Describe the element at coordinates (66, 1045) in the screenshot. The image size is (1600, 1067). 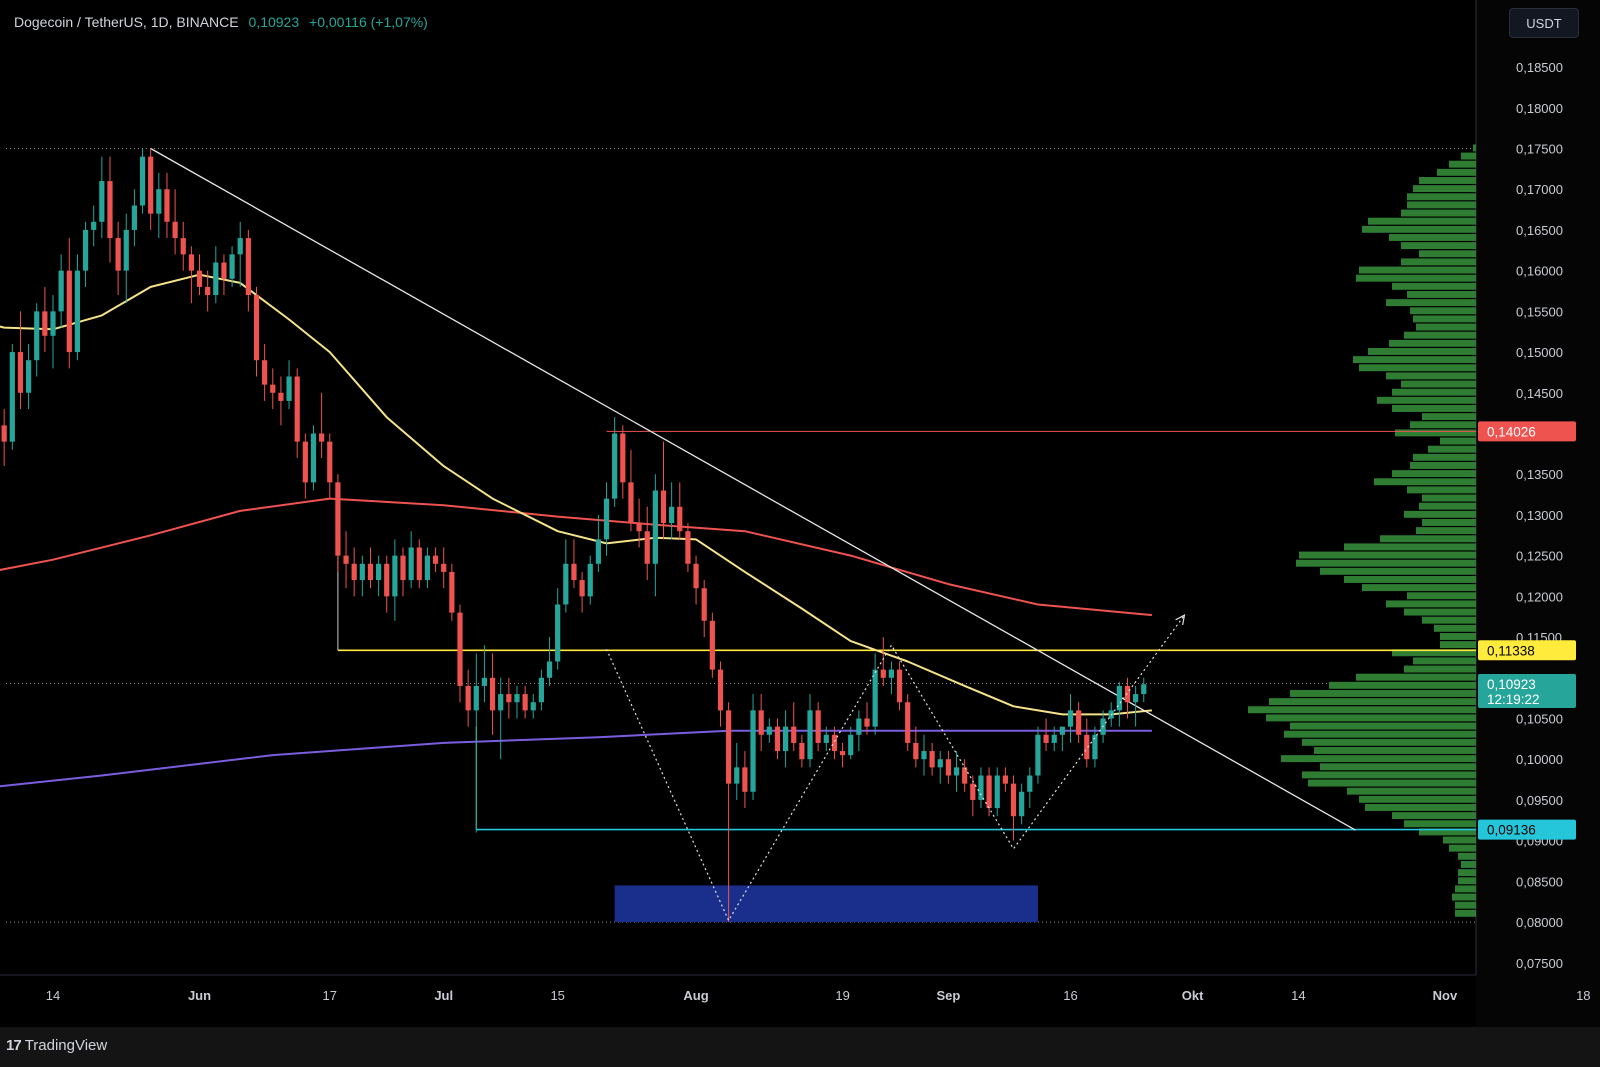
I see `brand-name: TradingView` at that location.